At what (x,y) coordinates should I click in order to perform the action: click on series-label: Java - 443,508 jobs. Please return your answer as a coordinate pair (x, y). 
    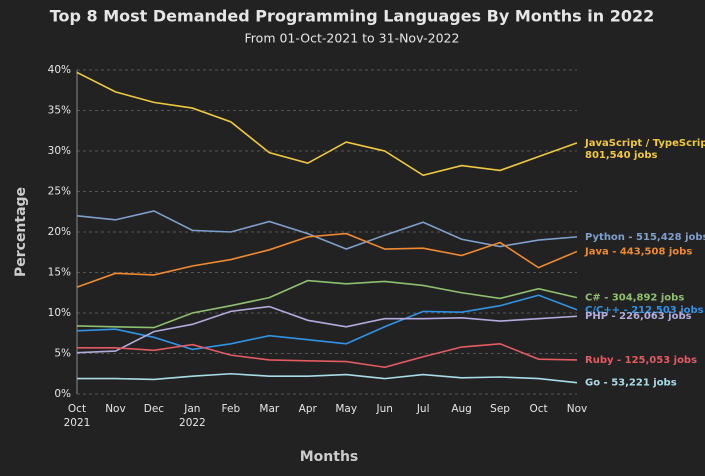
    Looking at the image, I should click on (638, 251).